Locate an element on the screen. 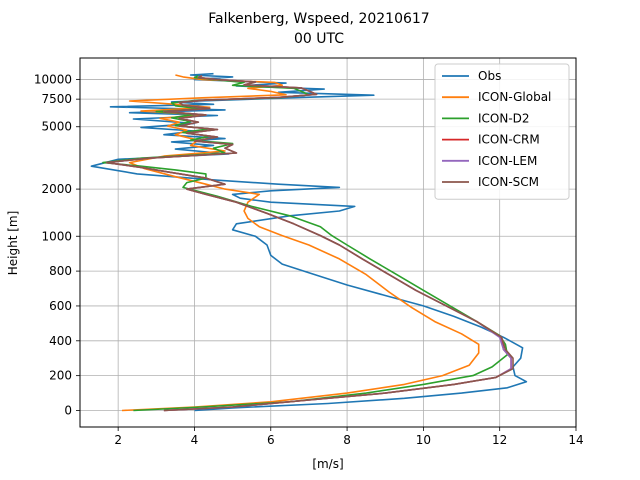  legend-label: ICON-Global is located at coordinates (514, 97).